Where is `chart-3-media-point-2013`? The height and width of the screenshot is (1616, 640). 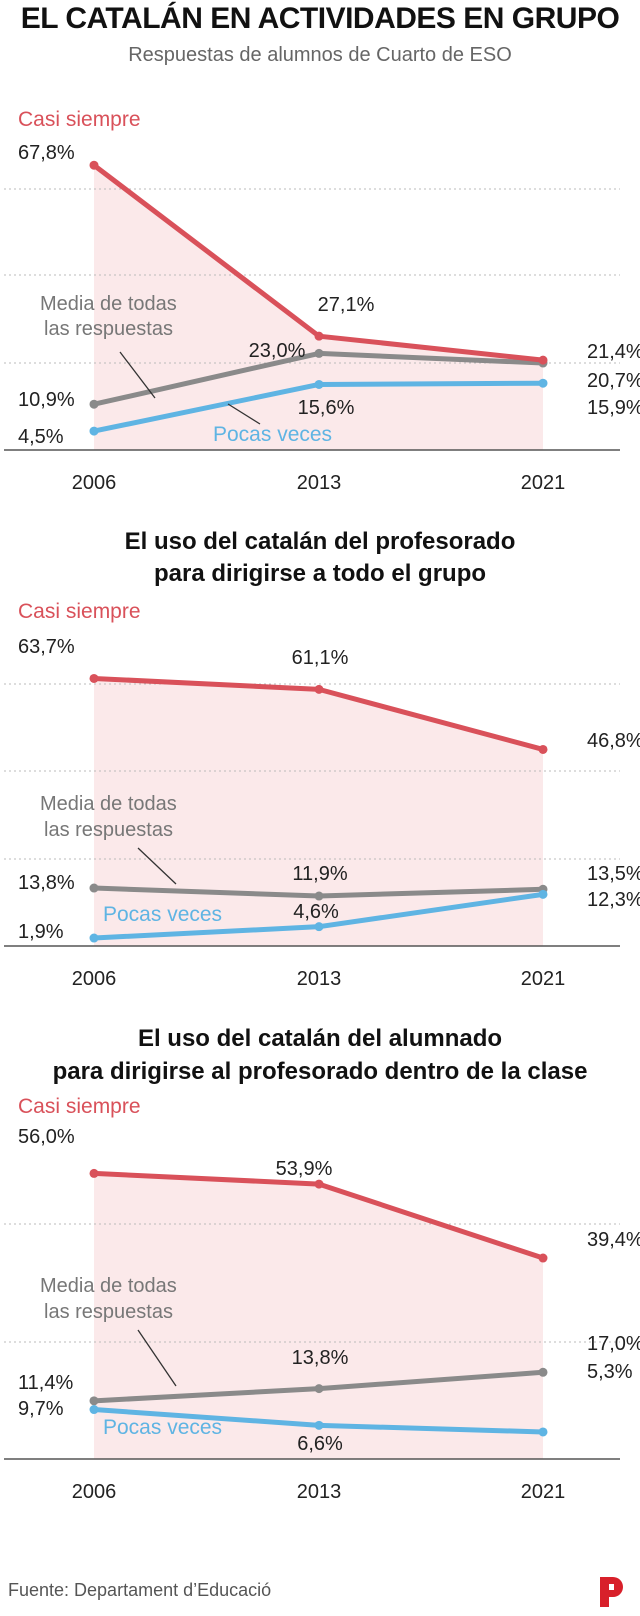
chart-3-media-point-2013 is located at coordinates (319, 1389).